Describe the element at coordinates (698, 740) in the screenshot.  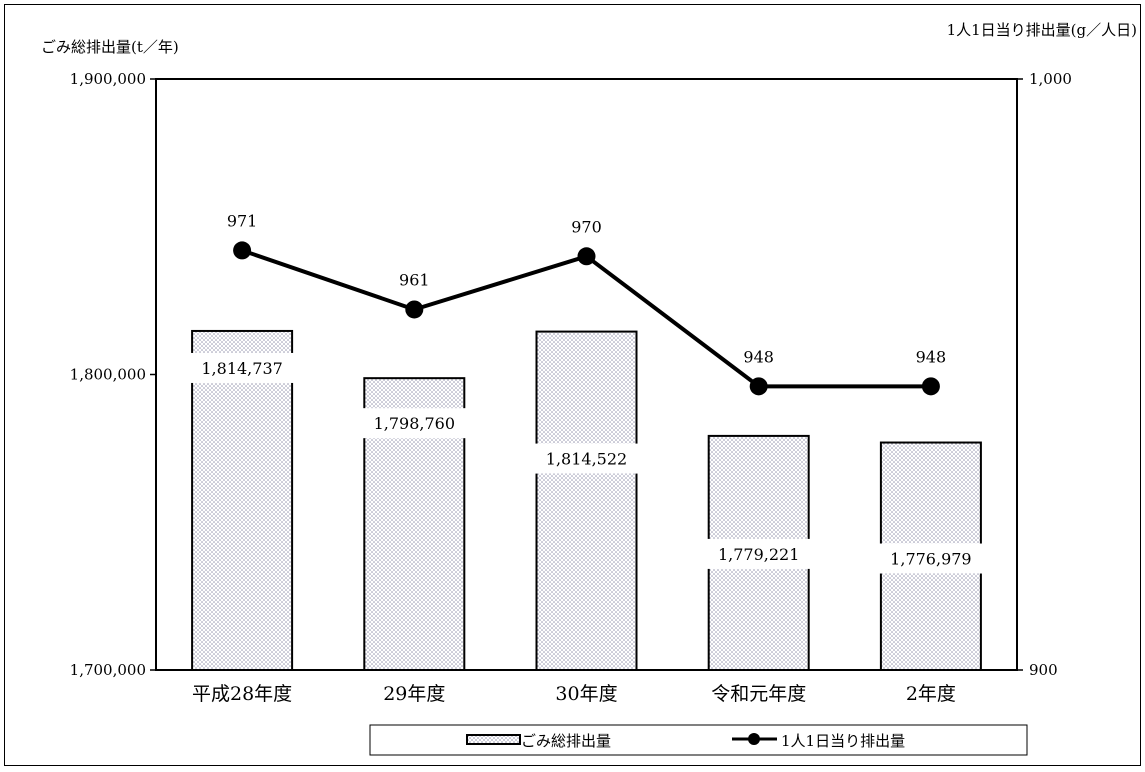
I see `legend: ごみ総排出量 1人1日当り排出量` at that location.